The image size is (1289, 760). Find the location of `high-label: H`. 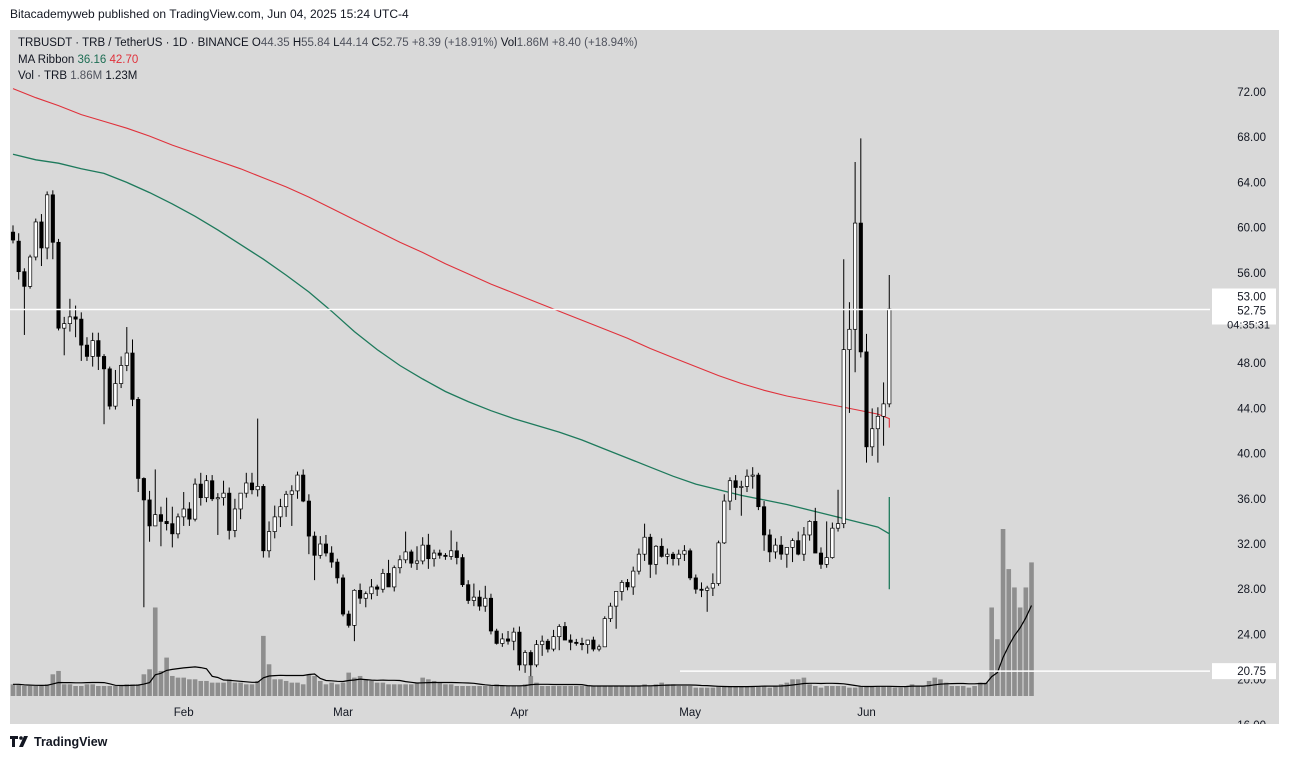

high-label: H is located at coordinates (297, 43).